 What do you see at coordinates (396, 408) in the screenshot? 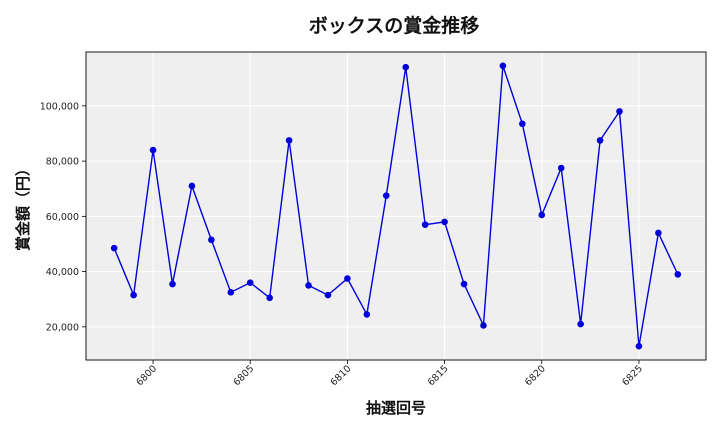
I see `x-axis-label: 抽選回号` at bounding box center [396, 408].